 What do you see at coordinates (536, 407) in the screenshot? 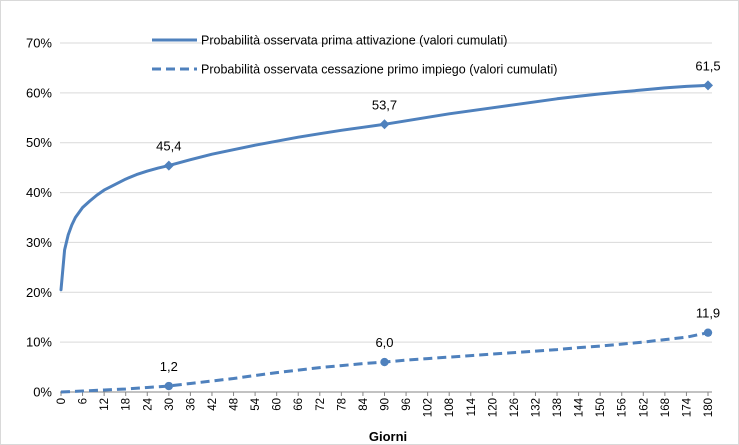
I see `x-tick-label: 132` at bounding box center [536, 407].